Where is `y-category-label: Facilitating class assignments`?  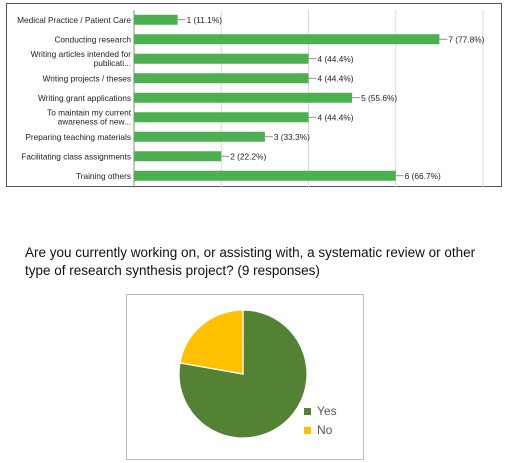 y-category-label: Facilitating class assignments is located at coordinates (76, 156).